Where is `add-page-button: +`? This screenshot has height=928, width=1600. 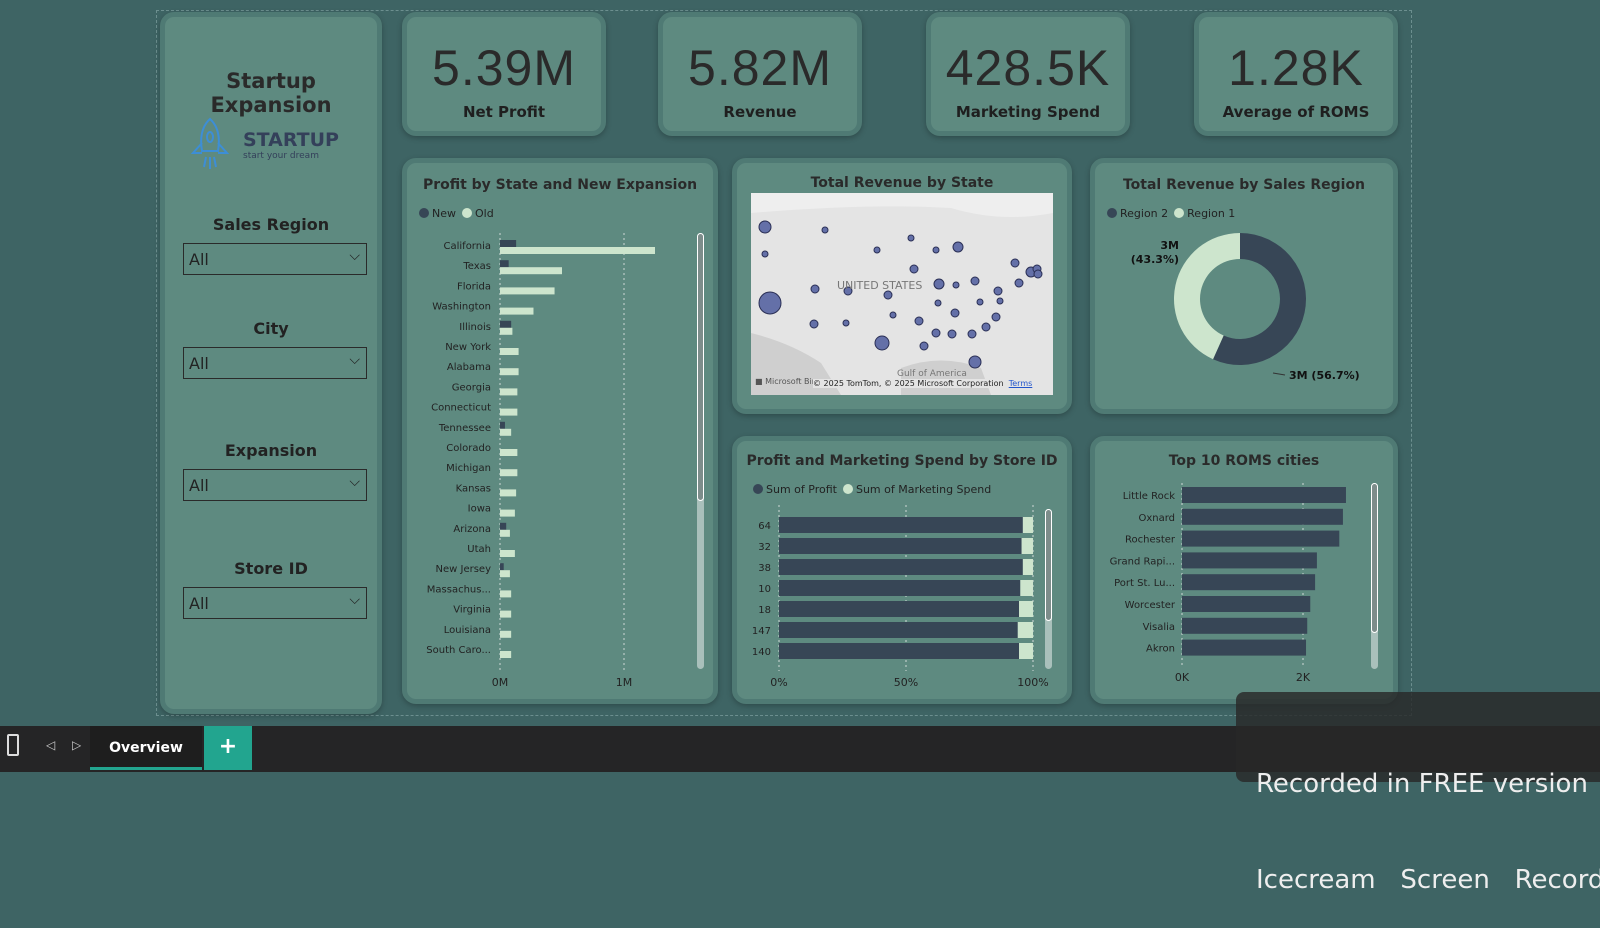
add-page-button: + is located at coordinates (228, 748).